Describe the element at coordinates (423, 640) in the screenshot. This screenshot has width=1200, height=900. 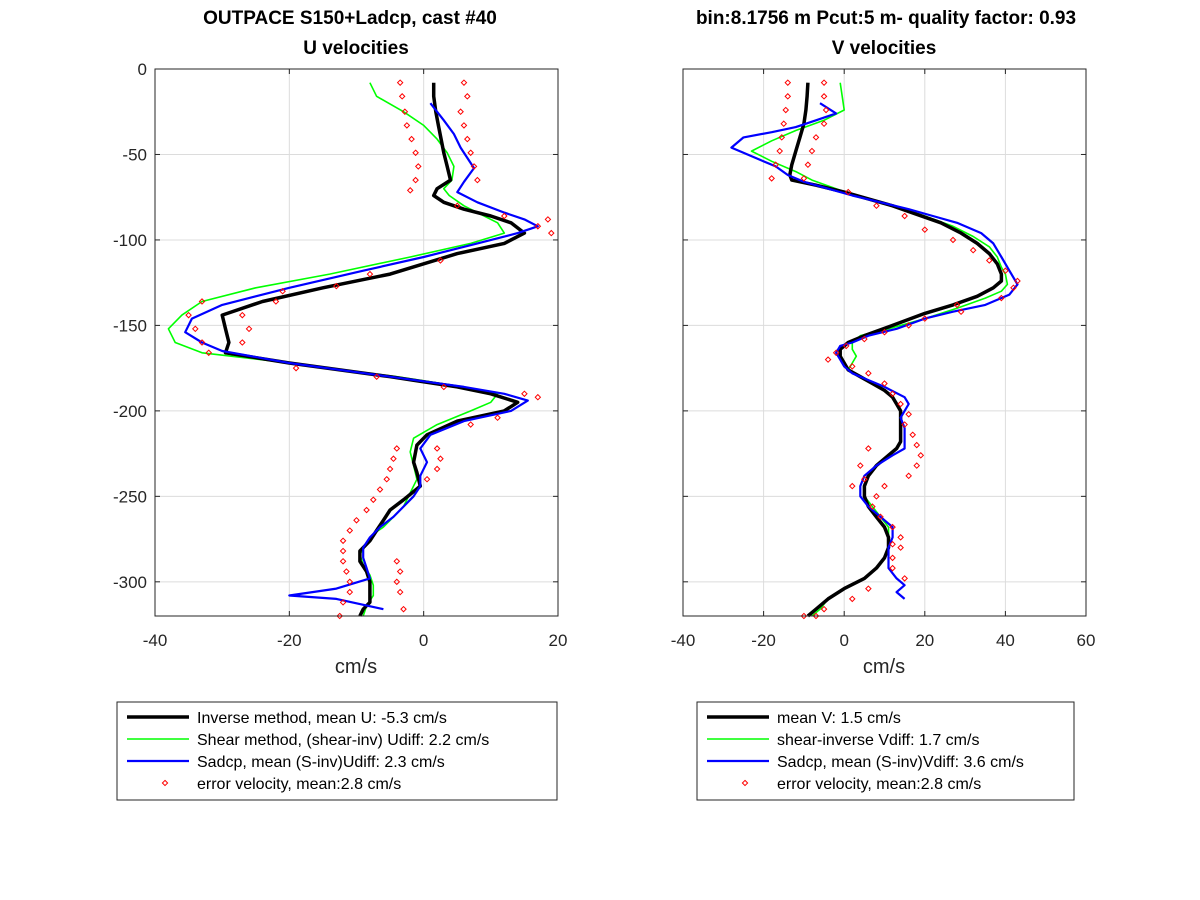
I see `u-xtick-label: 0` at that location.